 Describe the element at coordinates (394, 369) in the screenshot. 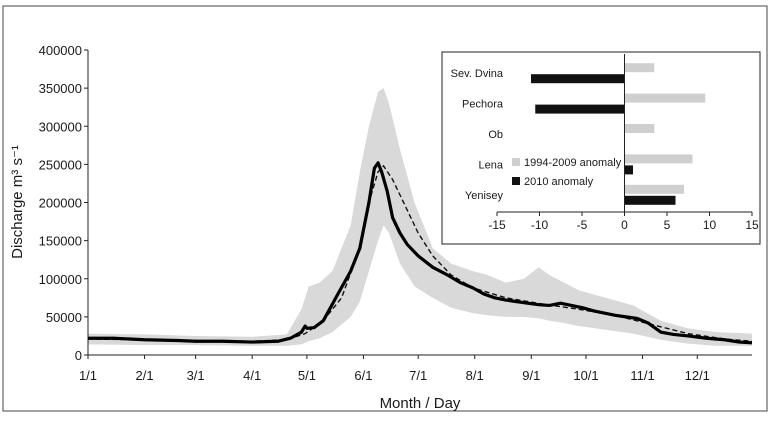

I see `x-ticks: 1/1 2/1 3/1 4/1 5/1 6/1 7/1 8/1 9/1 10/1 11/1 12/1` at that location.